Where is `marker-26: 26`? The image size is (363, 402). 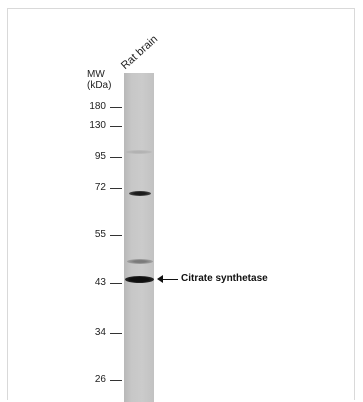
marker-26: 26 is located at coordinates (101, 380).